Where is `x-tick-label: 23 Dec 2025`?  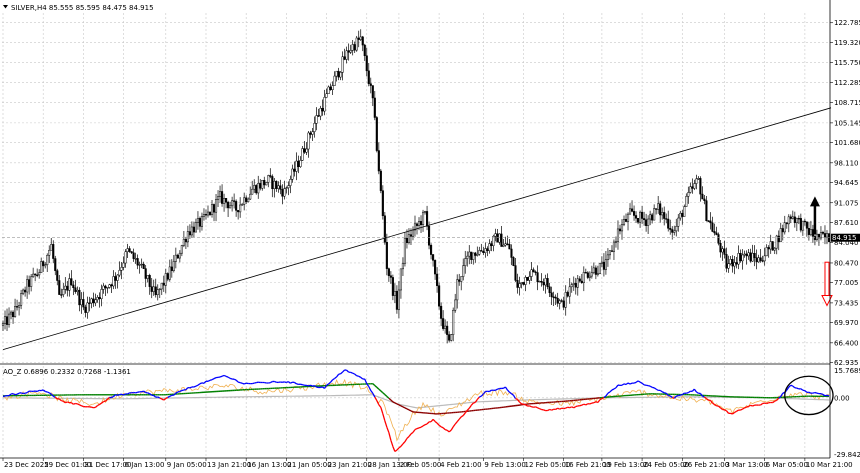 x-tick-label: 23 Dec 2025 is located at coordinates (26, 465).